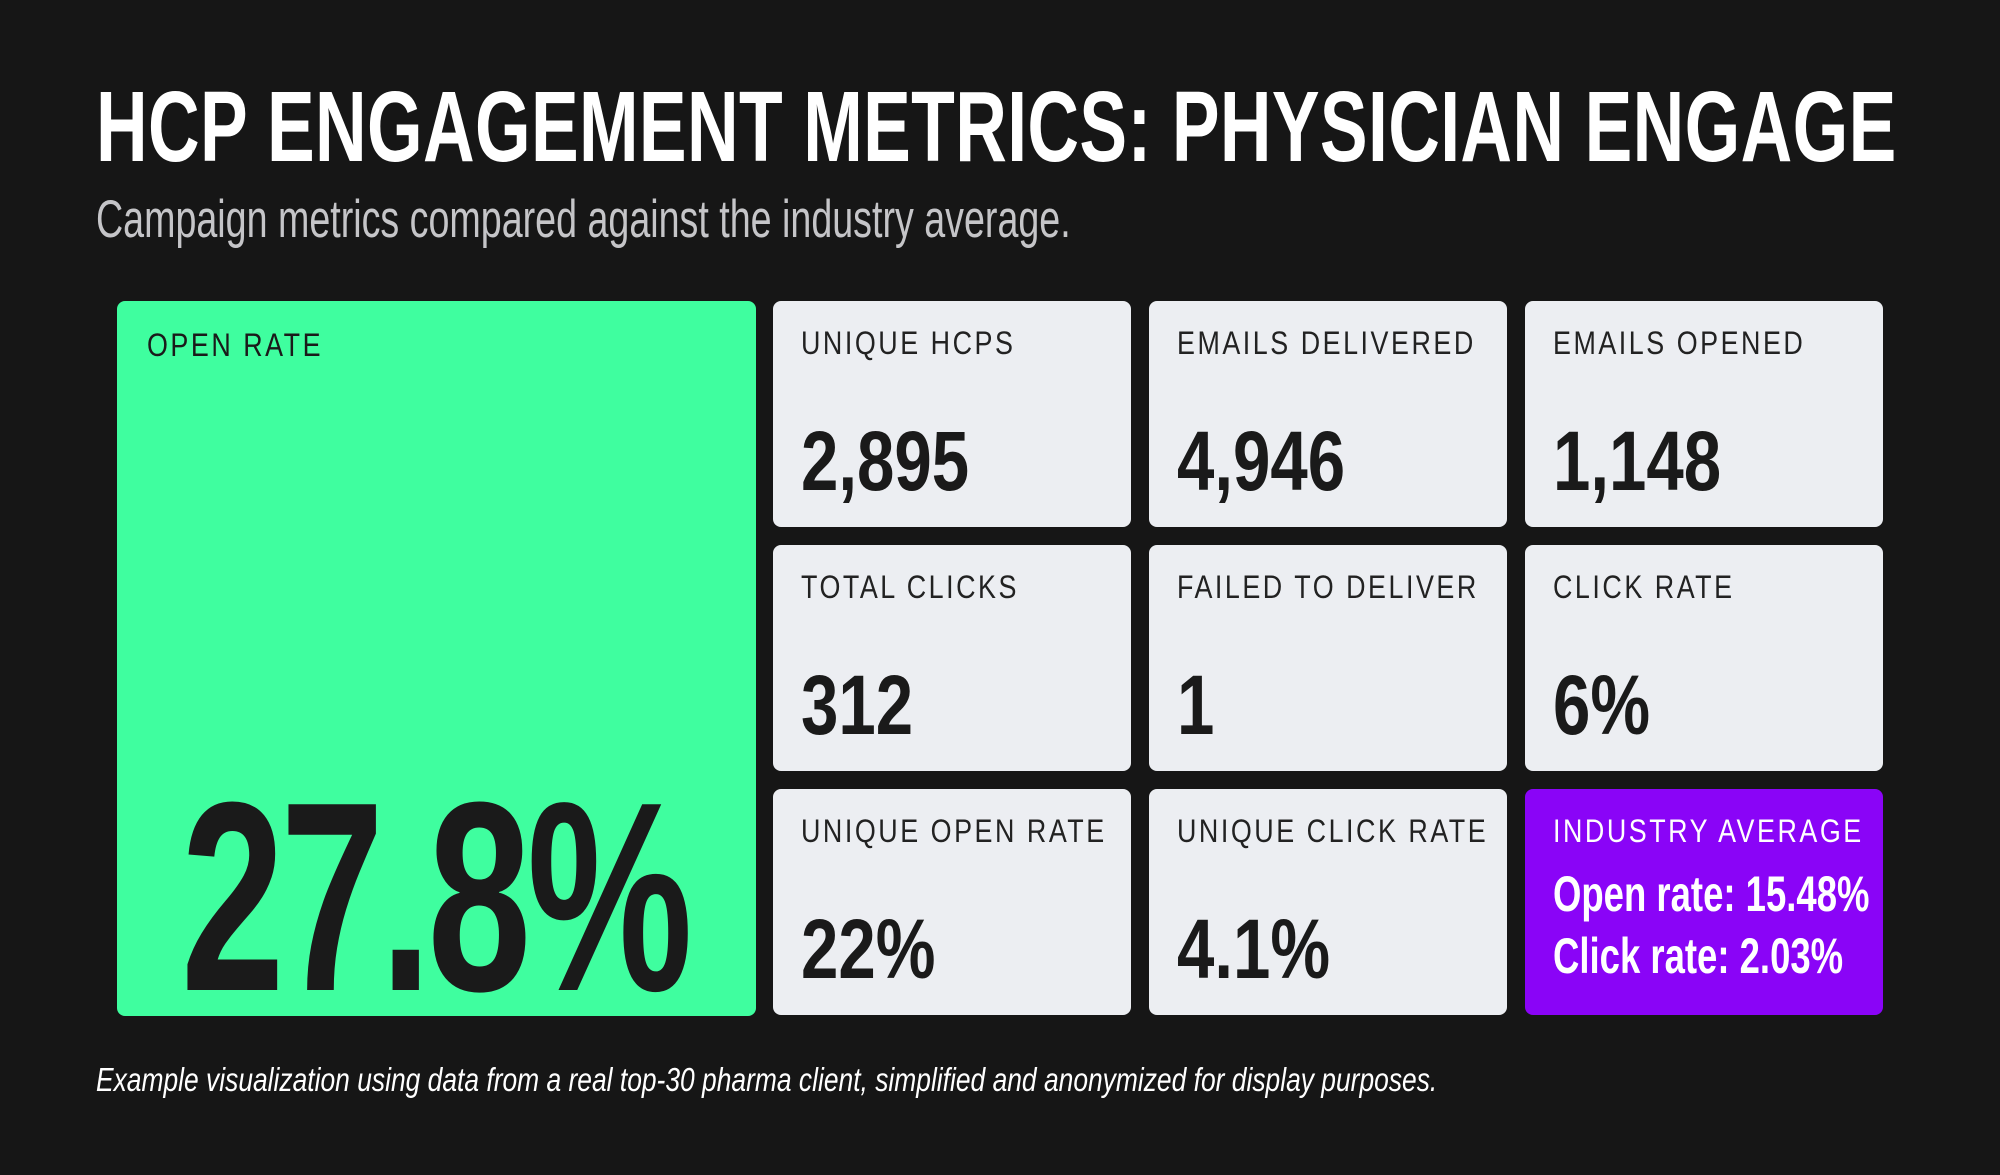 Image resolution: width=2000 pixels, height=1175 pixels. Describe the element at coordinates (952, 658) in the screenshot. I see `total-clicks-card: TOTAL CLICKS 312` at that location.